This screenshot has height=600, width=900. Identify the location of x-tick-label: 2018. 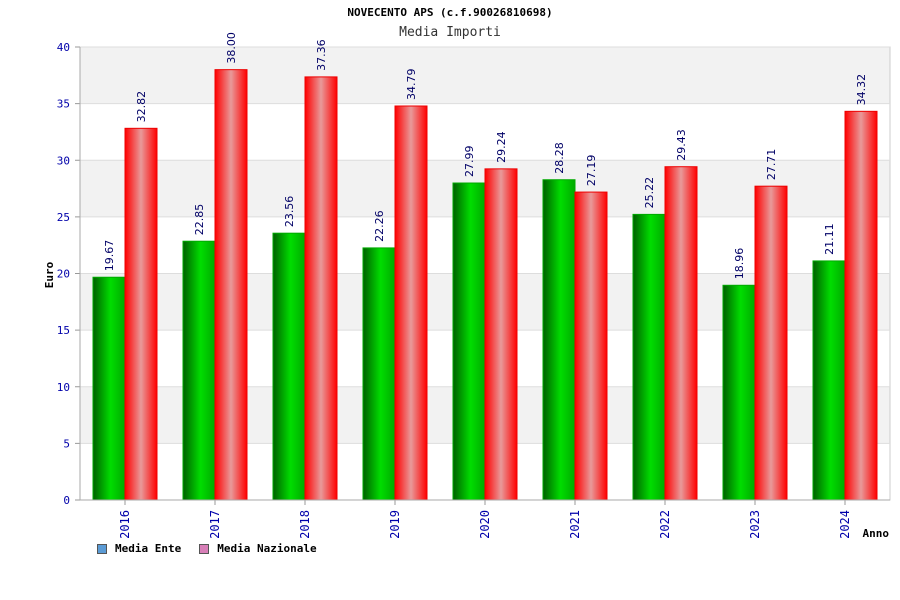
(305, 524).